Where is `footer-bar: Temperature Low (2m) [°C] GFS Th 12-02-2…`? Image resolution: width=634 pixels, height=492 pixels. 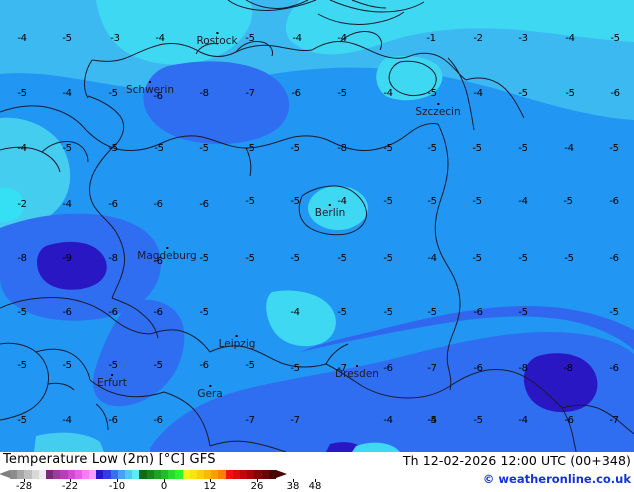 footer-bar: Temperature Low (2m) [°C] GFS Th 12-02-2… is located at coordinates (317, 472).